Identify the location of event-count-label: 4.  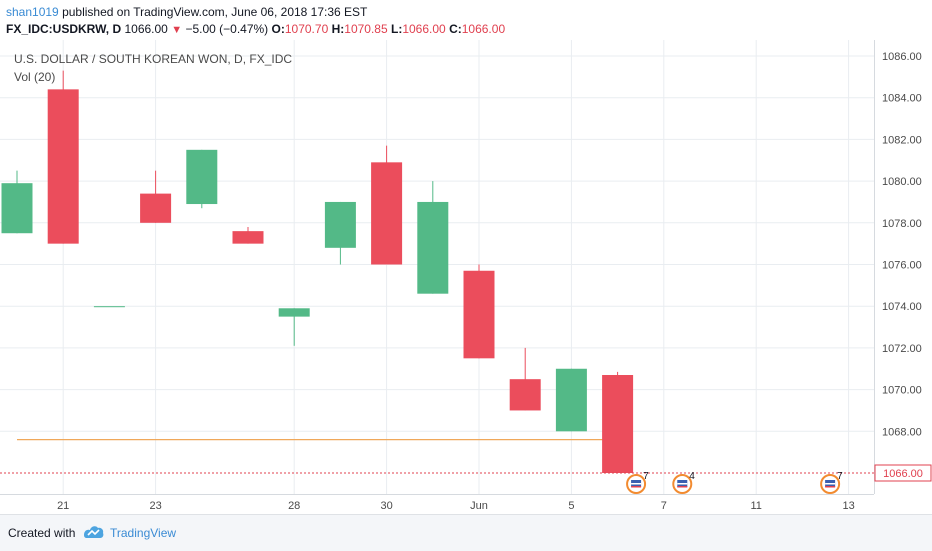
(692, 476).